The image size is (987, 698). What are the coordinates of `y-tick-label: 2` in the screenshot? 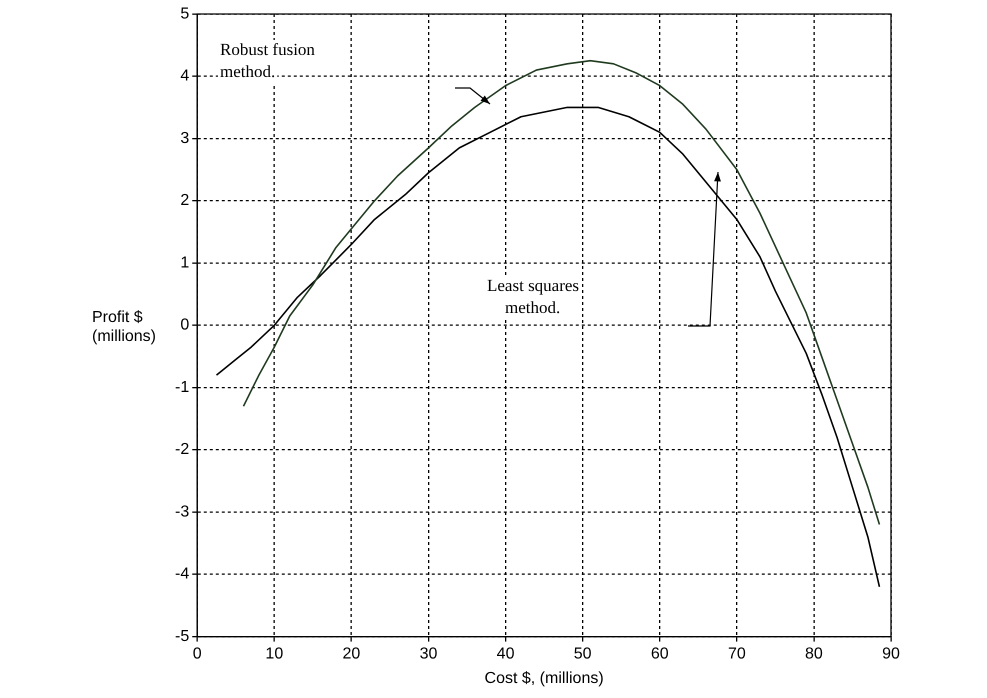 It's located at (185, 201).